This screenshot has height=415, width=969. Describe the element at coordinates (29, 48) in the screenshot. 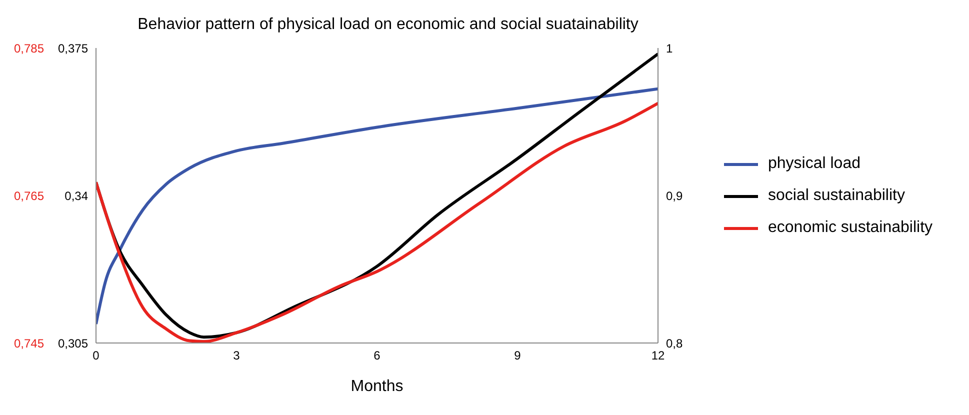

I see `y3-tick-label: 0,785` at that location.